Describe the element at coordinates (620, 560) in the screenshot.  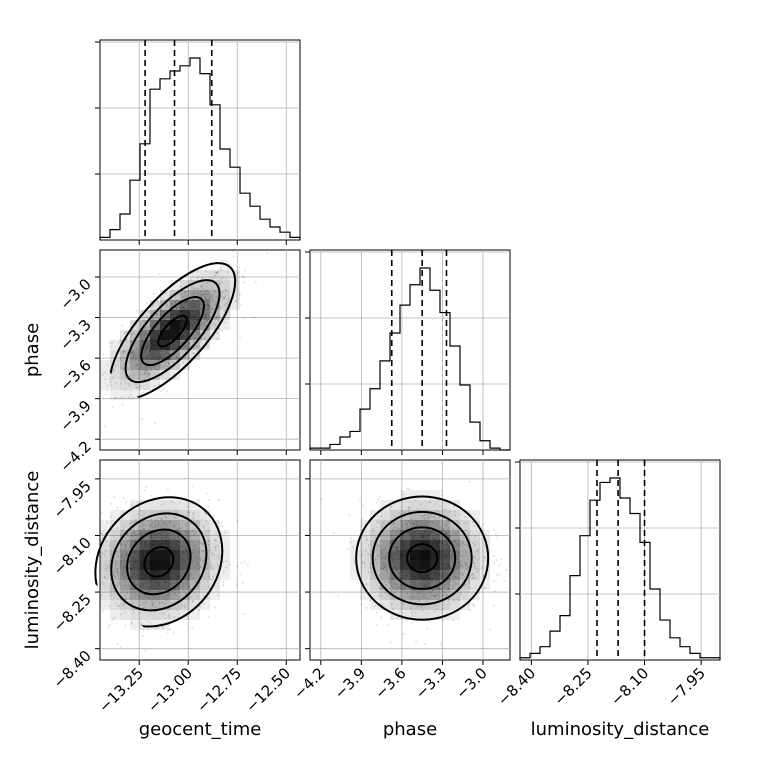
I see `panel-hist-luminosity-distance` at that location.